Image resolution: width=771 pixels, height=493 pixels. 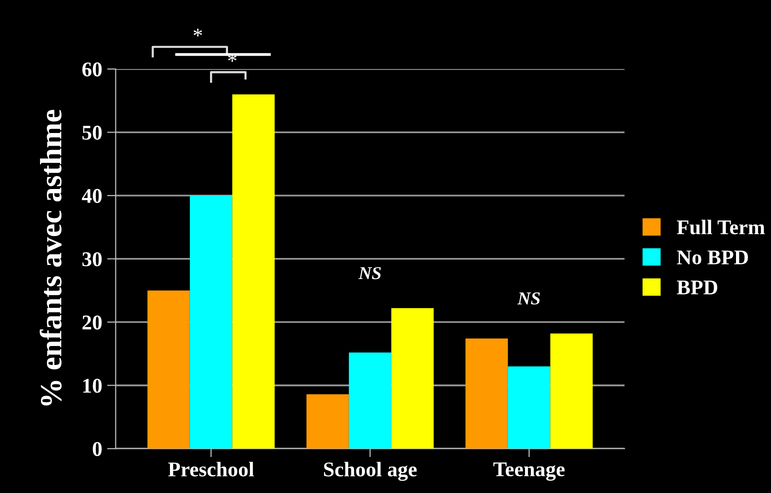 I want to click on x-tick-label: Preschool, so click(x=211, y=469).